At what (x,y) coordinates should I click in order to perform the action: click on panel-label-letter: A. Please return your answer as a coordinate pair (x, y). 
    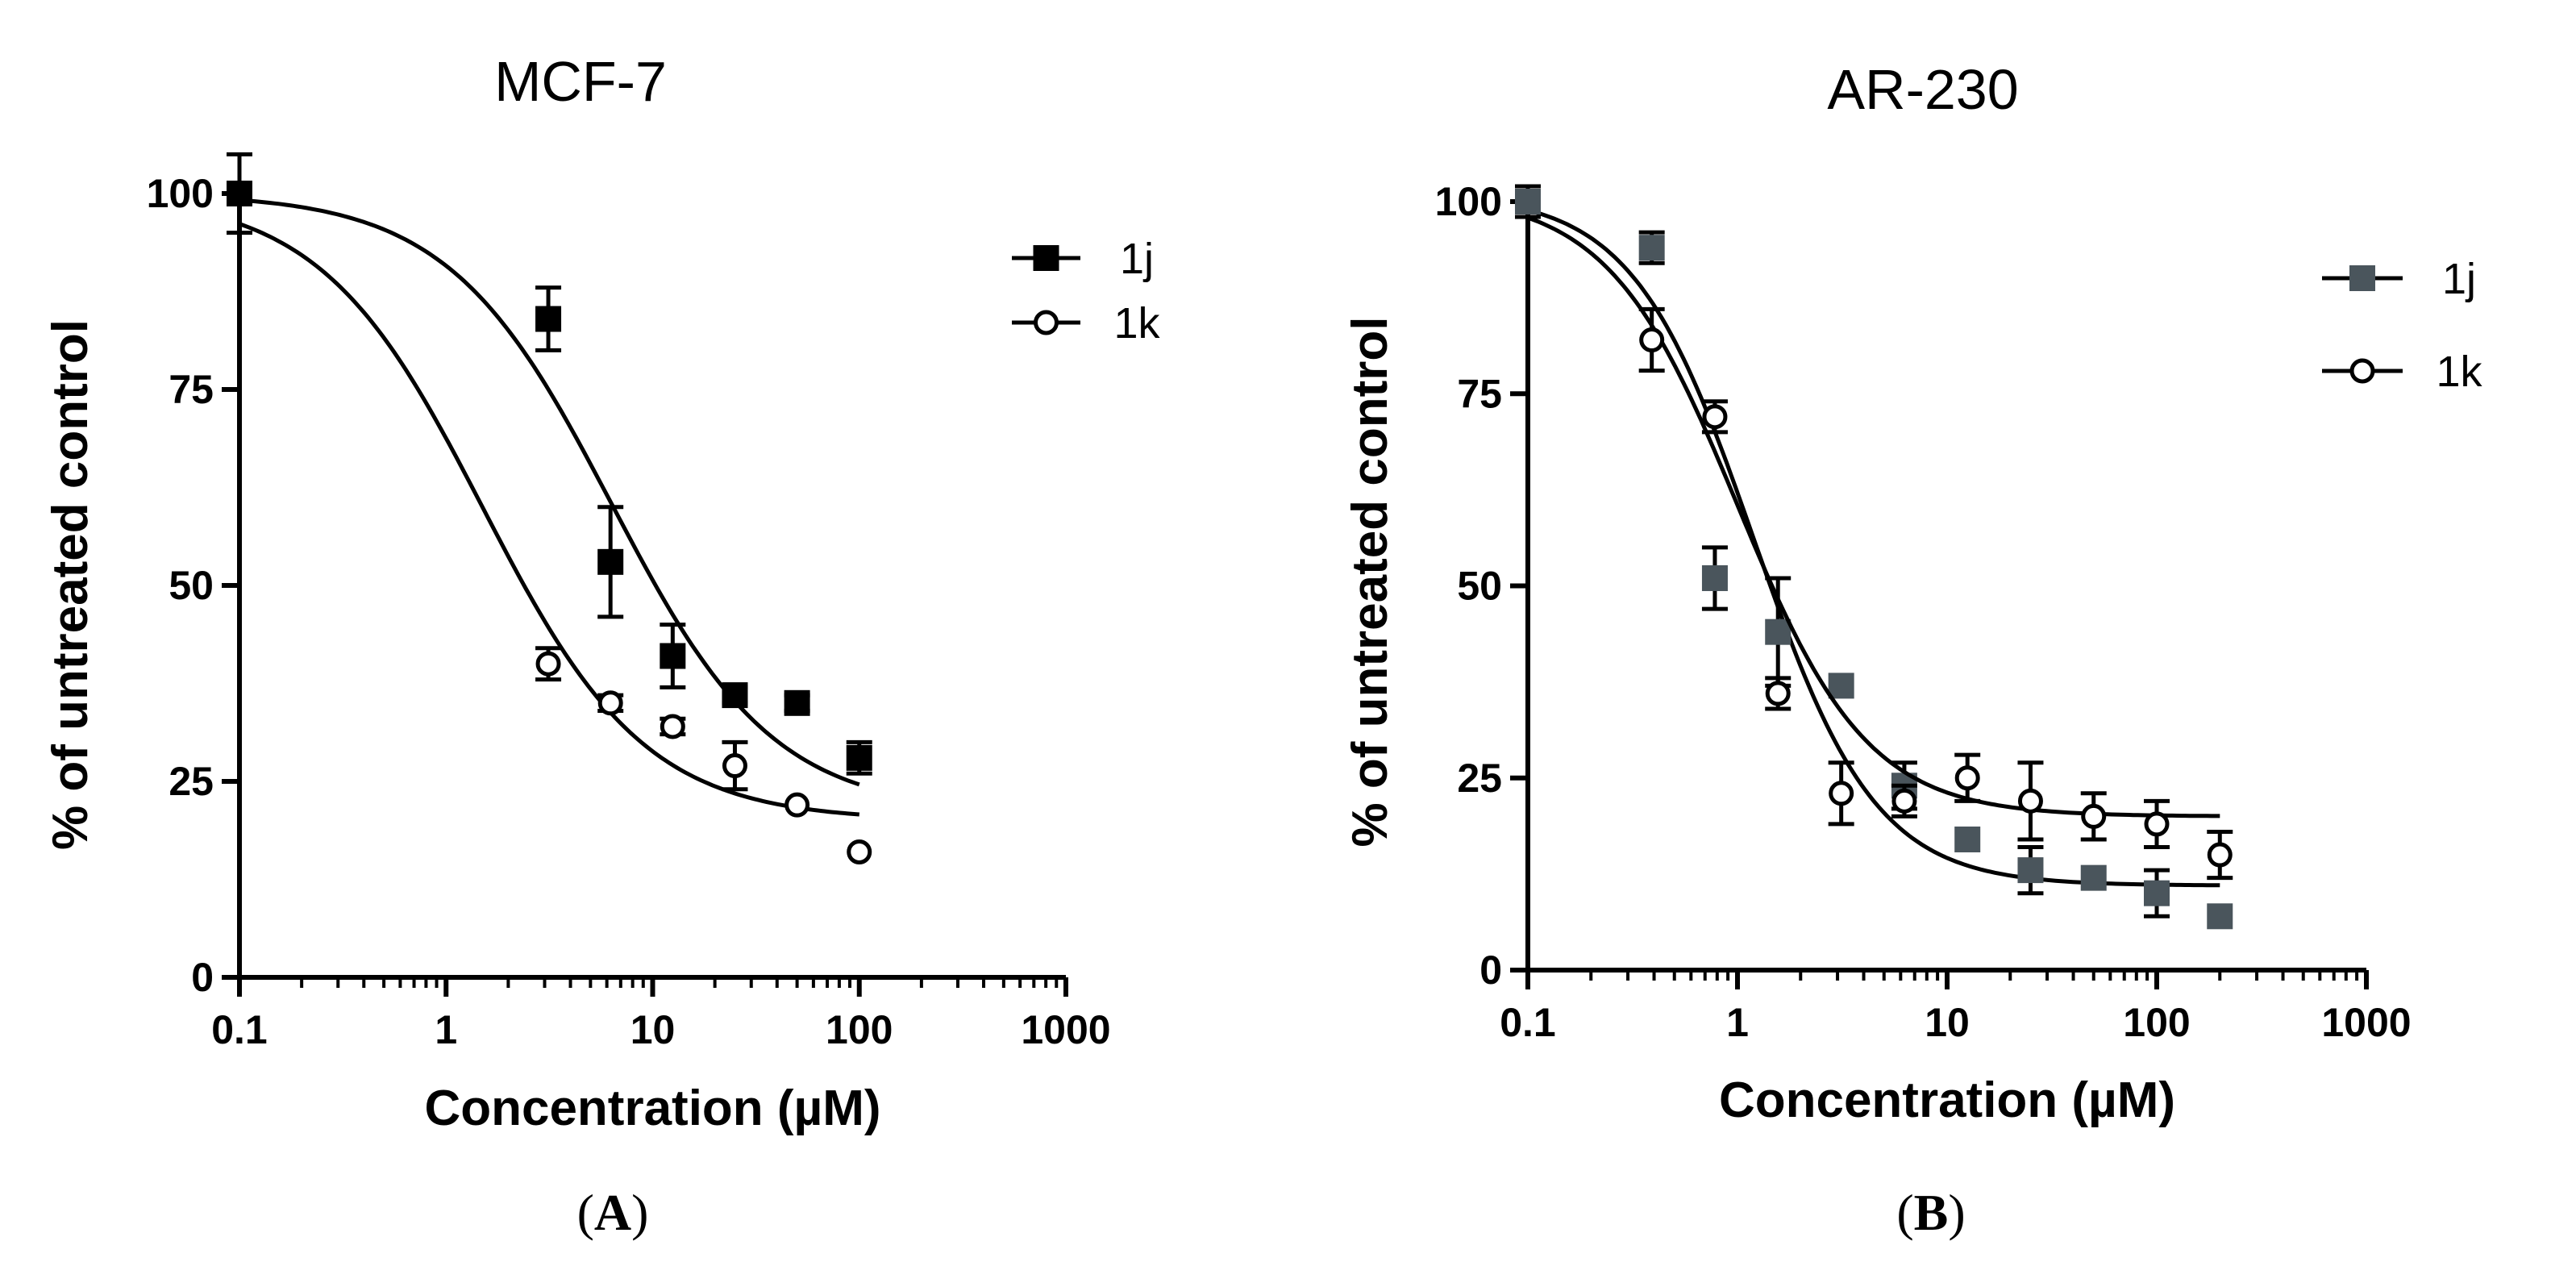
    Looking at the image, I should click on (612, 1213).